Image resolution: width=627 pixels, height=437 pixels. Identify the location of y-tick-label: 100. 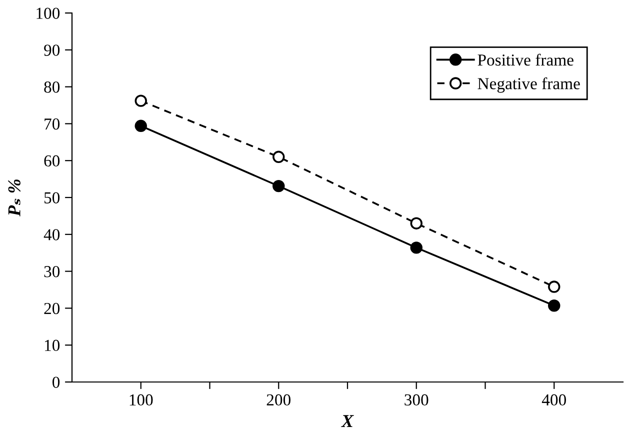
(48, 13).